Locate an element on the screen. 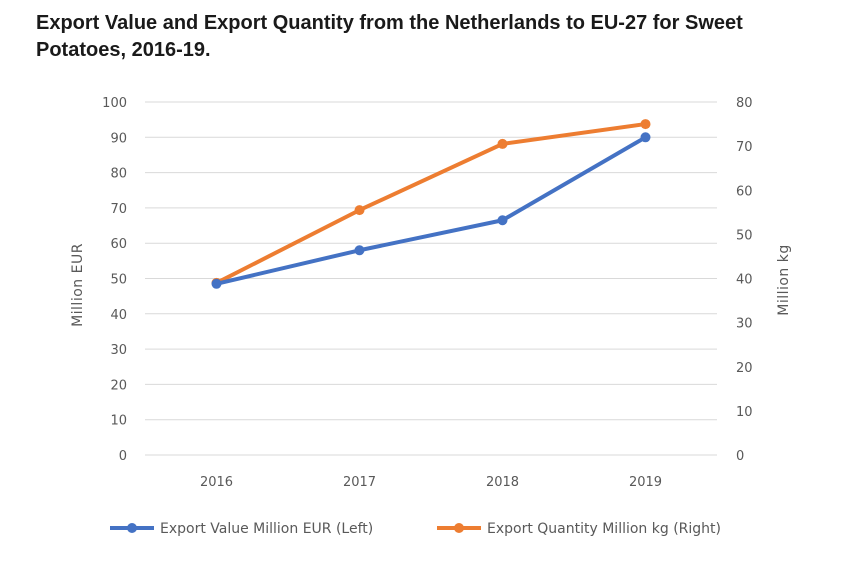 The image size is (858, 575). left-axis-ticks: 0 10 20 30 40 50 60 70 80 90 100 is located at coordinates (114, 280).